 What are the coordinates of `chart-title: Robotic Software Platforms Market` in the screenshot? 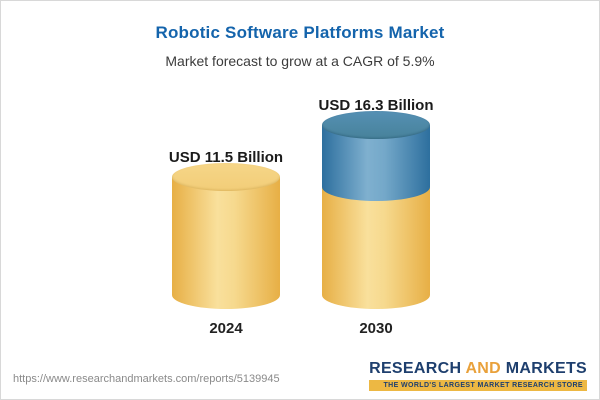 It's located at (300, 32).